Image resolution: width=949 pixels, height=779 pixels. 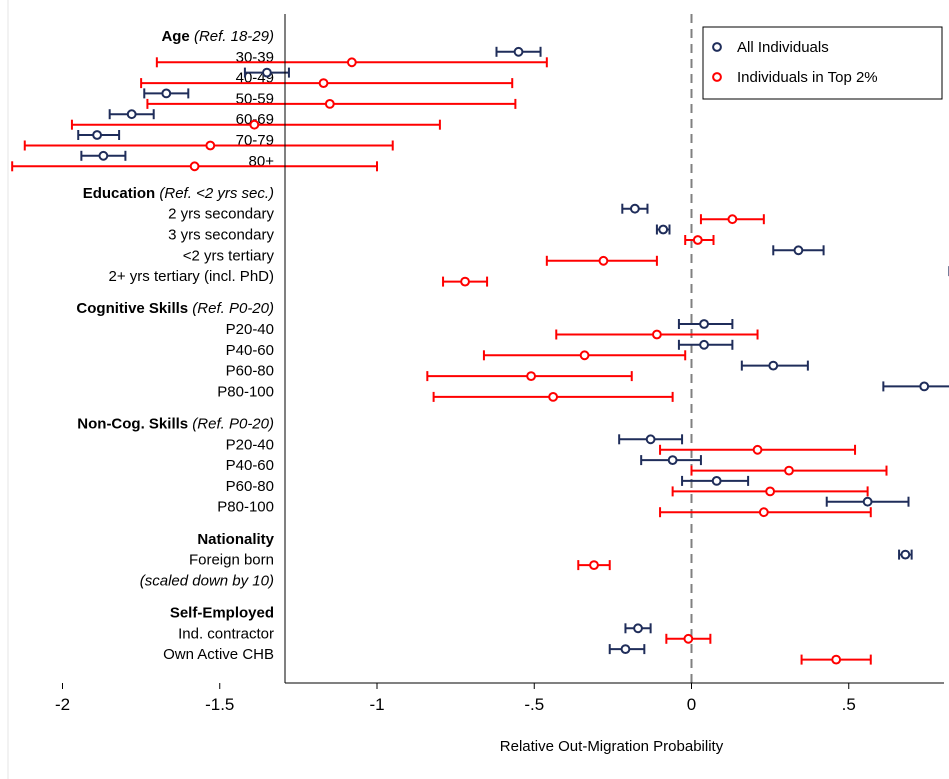 What do you see at coordinates (849, 704) in the screenshot?
I see `x-tick-label: .5` at bounding box center [849, 704].